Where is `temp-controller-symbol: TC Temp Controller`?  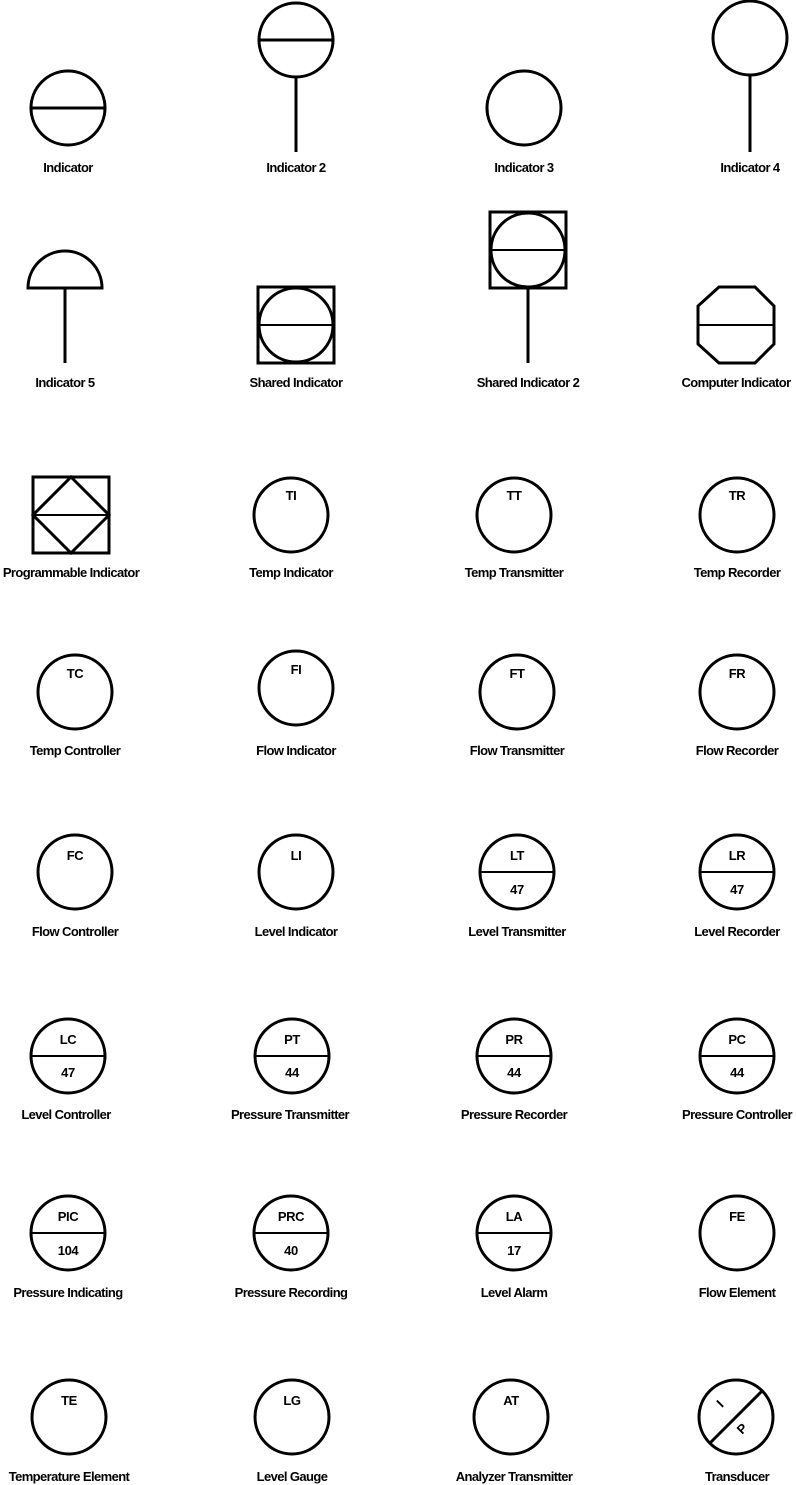 temp-controller-symbol: TC Temp Controller is located at coordinates (75, 705).